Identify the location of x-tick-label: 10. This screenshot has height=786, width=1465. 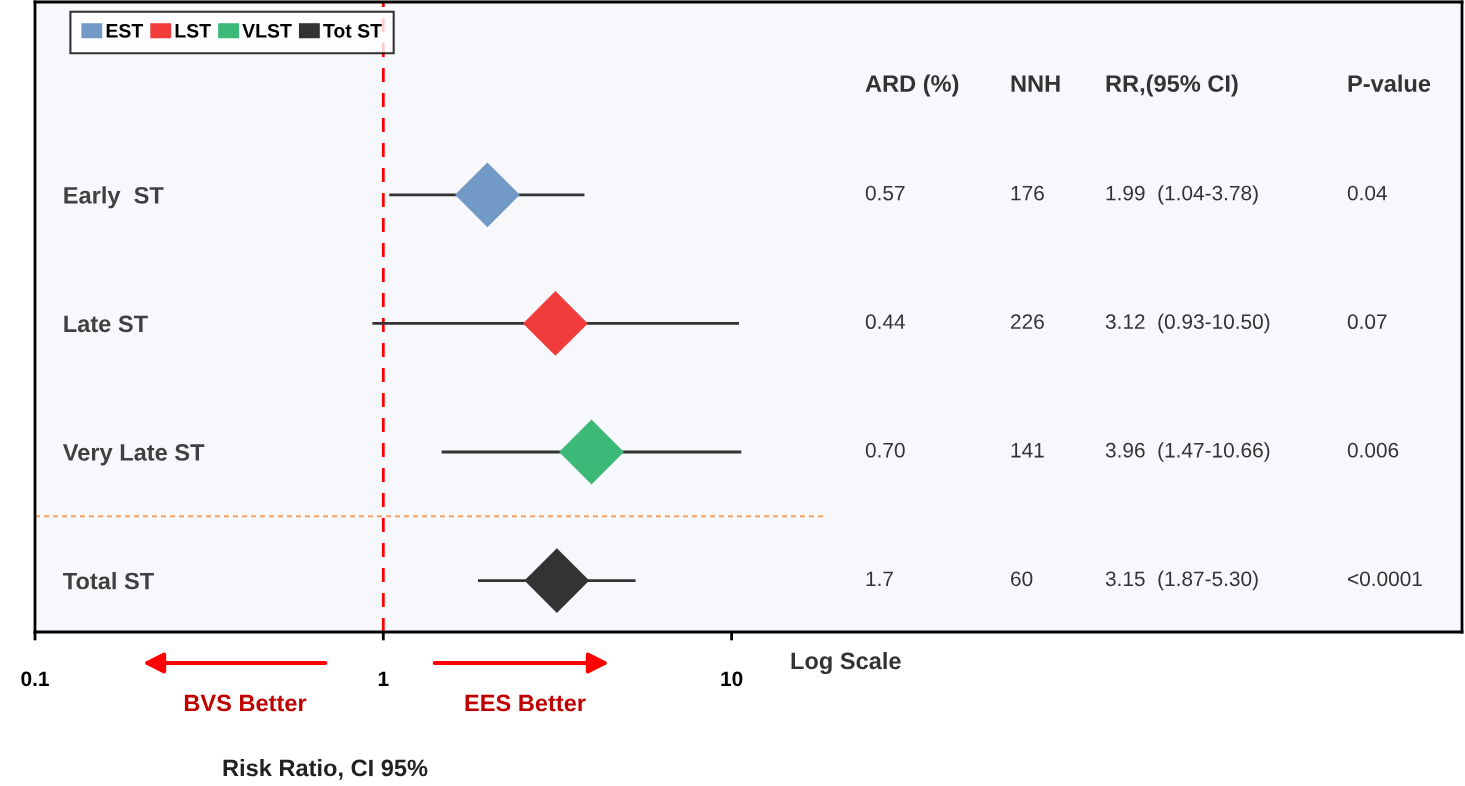
(732, 679).